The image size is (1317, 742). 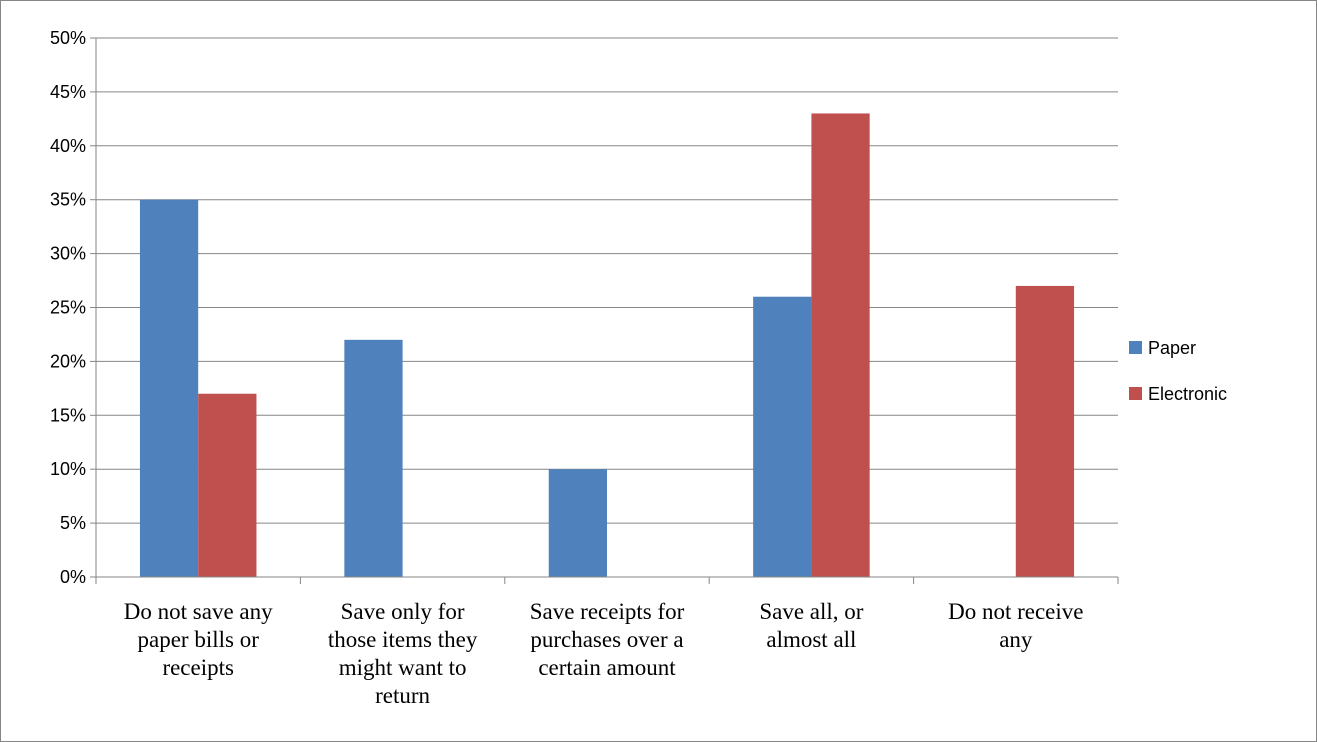 What do you see at coordinates (607, 611) in the screenshot?
I see `x-category-label-line: Save receipts for` at bounding box center [607, 611].